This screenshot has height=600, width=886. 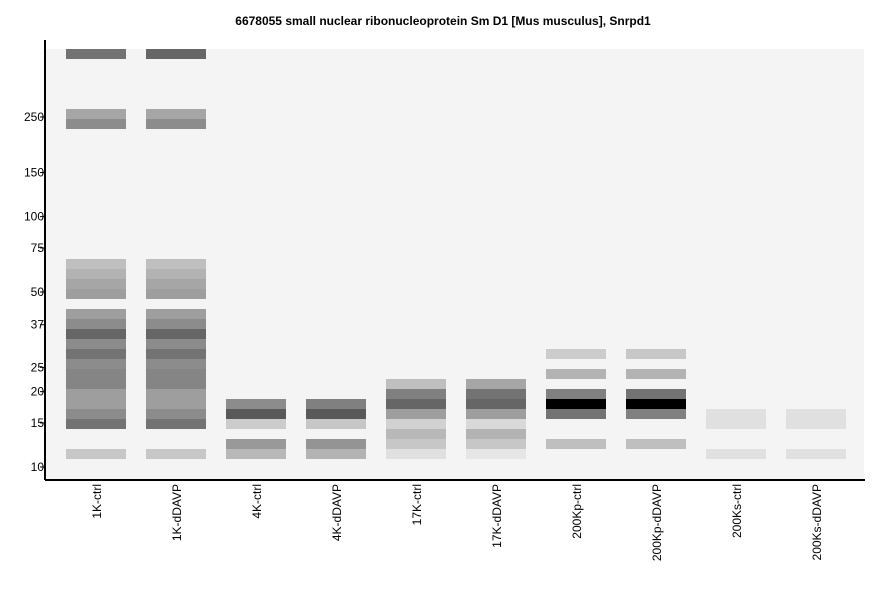 I want to click on y-tick-label: 100, so click(x=34, y=217).